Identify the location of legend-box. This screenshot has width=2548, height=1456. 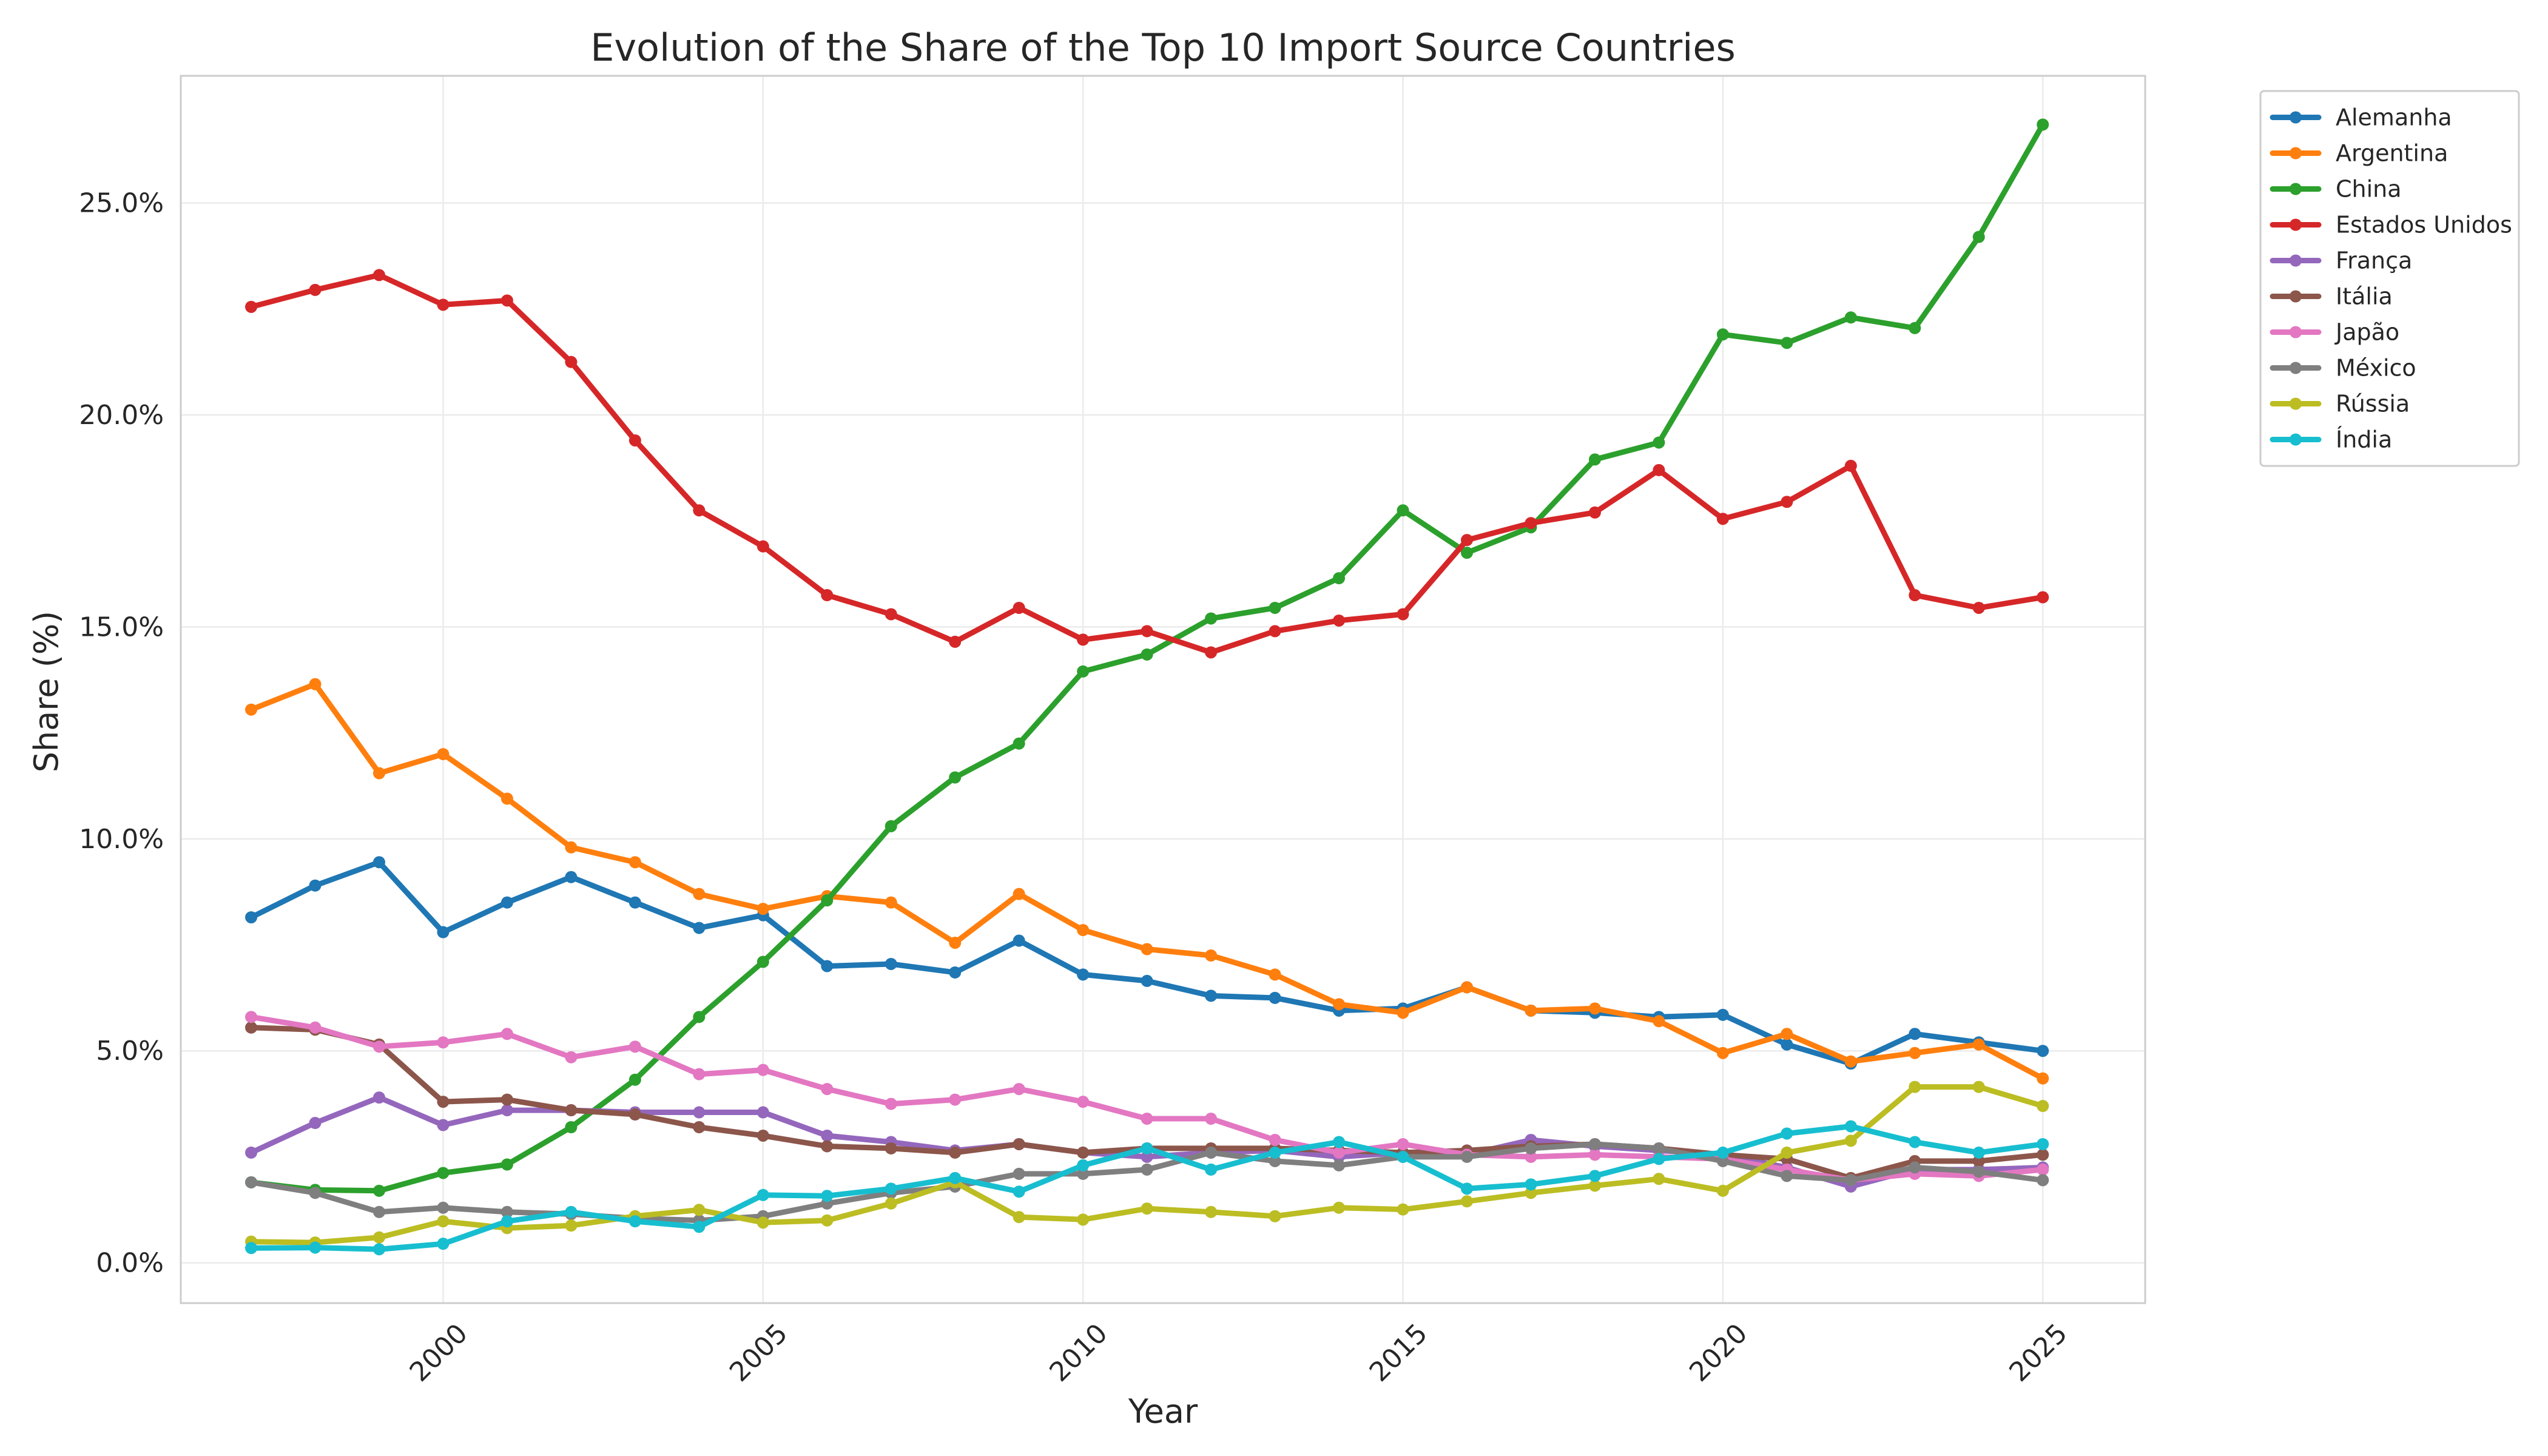
(2389, 278).